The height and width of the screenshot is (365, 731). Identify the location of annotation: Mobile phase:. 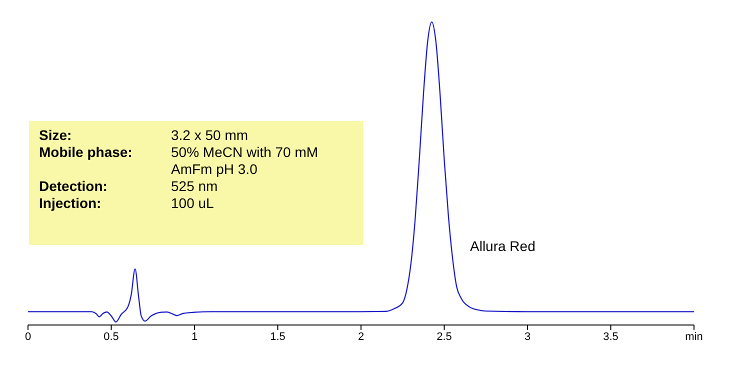
(86, 153).